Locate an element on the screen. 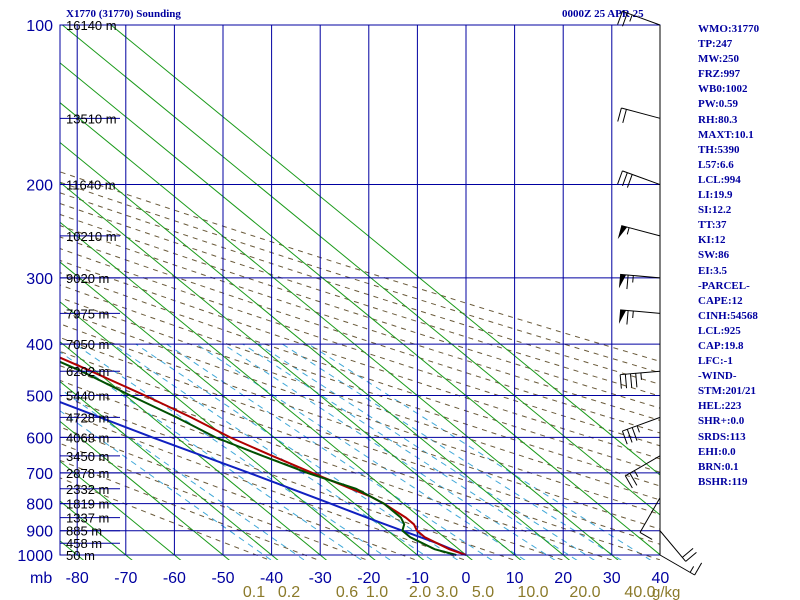 Image resolution: width=800 pixels, height=600 pixels. height-label: 1337 m is located at coordinates (87, 518).